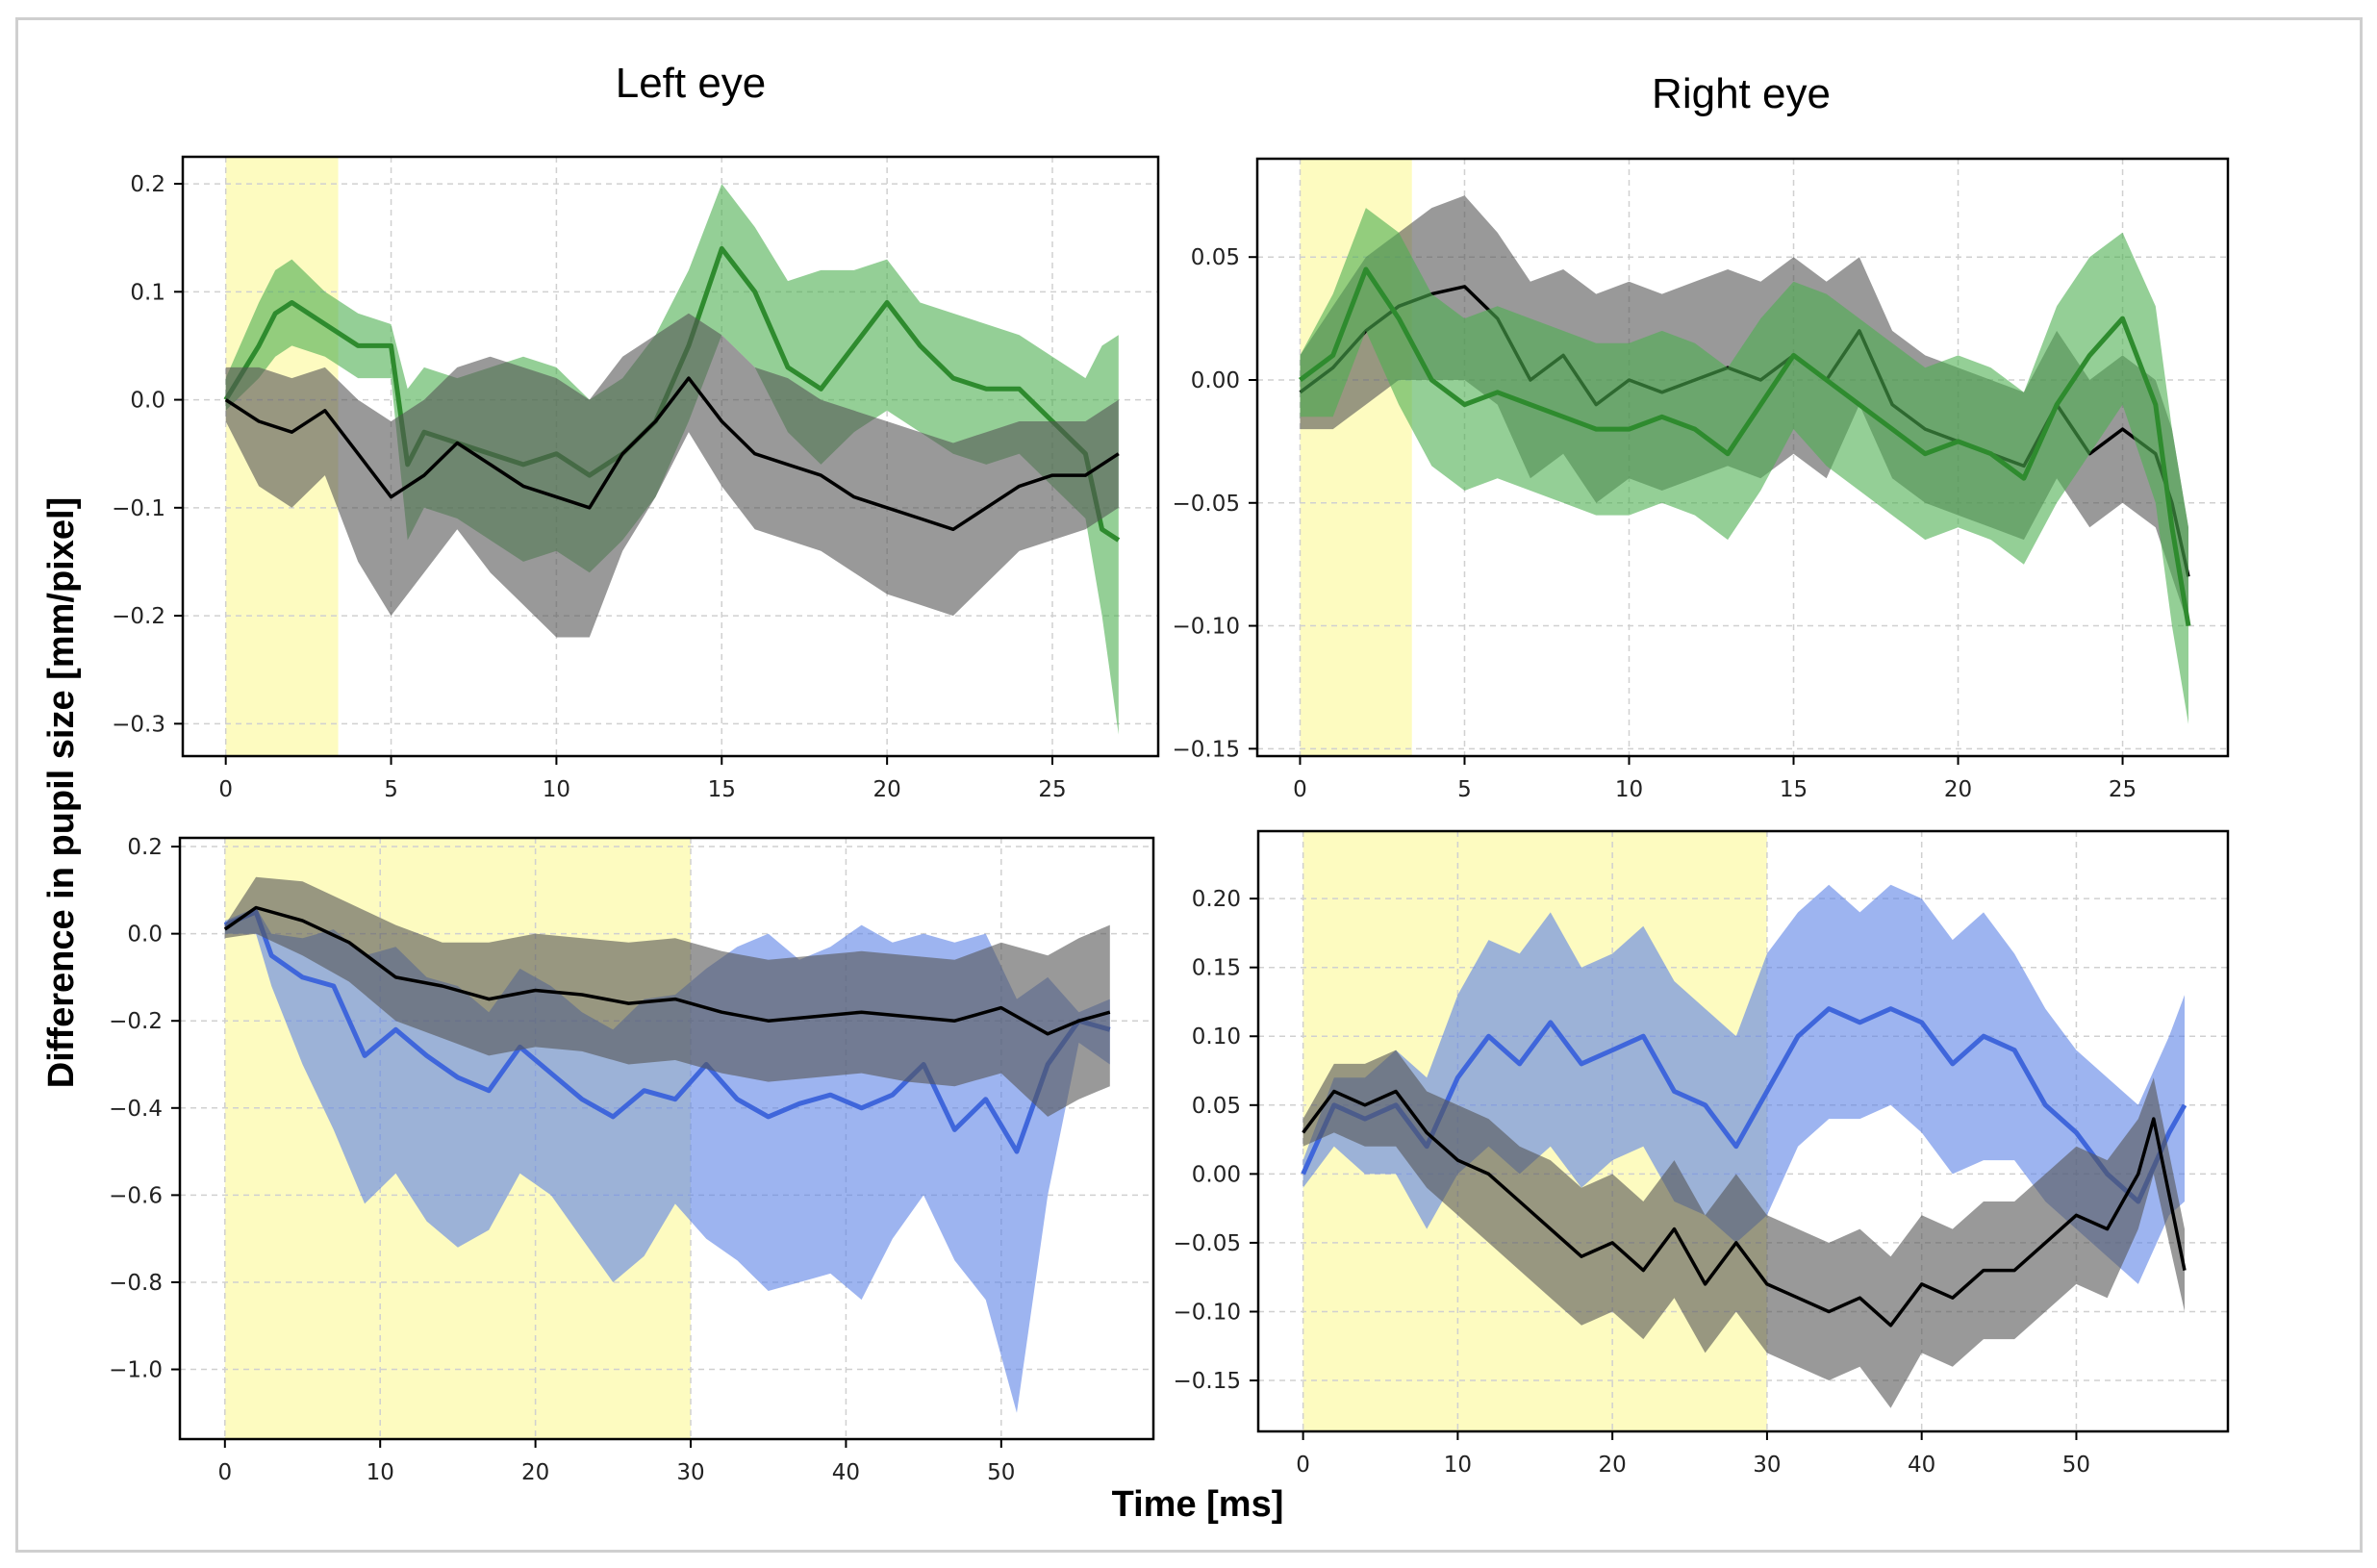  Describe the element at coordinates (1216, 1037) in the screenshot. I see `y-tick-label: 0.10` at that location.